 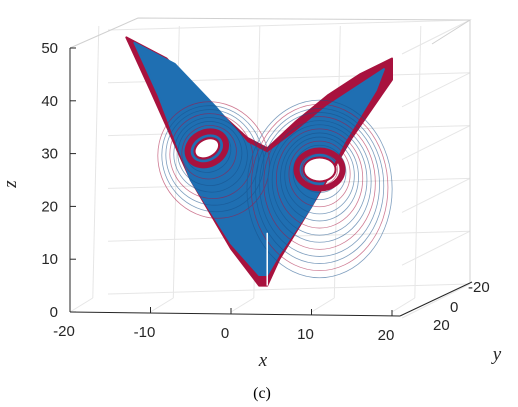 I want to click on z-tick-label: 20, so click(x=49, y=206).